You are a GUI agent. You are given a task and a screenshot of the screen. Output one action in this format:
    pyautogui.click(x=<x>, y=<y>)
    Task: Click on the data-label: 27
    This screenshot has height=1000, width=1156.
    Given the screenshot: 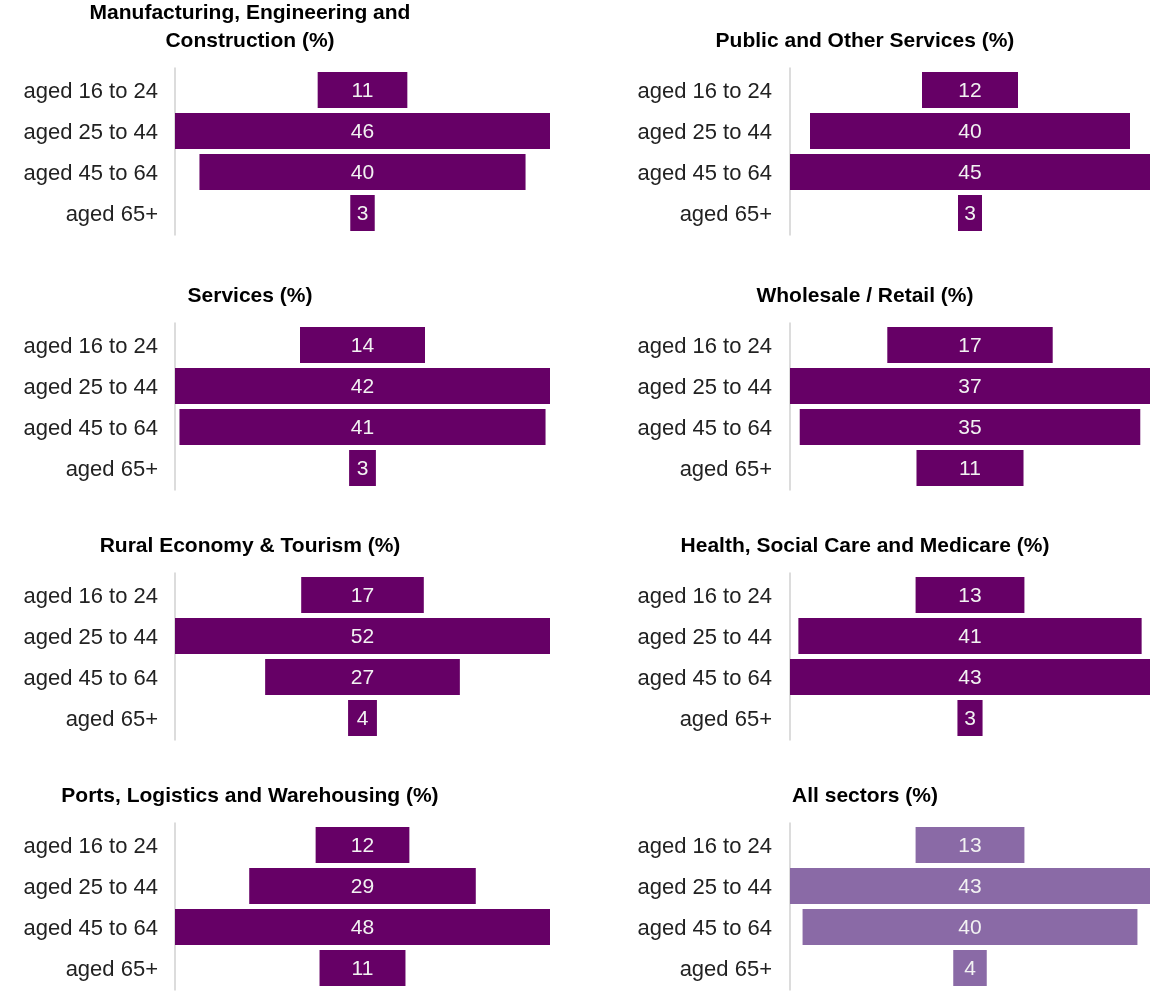 What is the action you would take?
    pyautogui.click(x=362, y=677)
    